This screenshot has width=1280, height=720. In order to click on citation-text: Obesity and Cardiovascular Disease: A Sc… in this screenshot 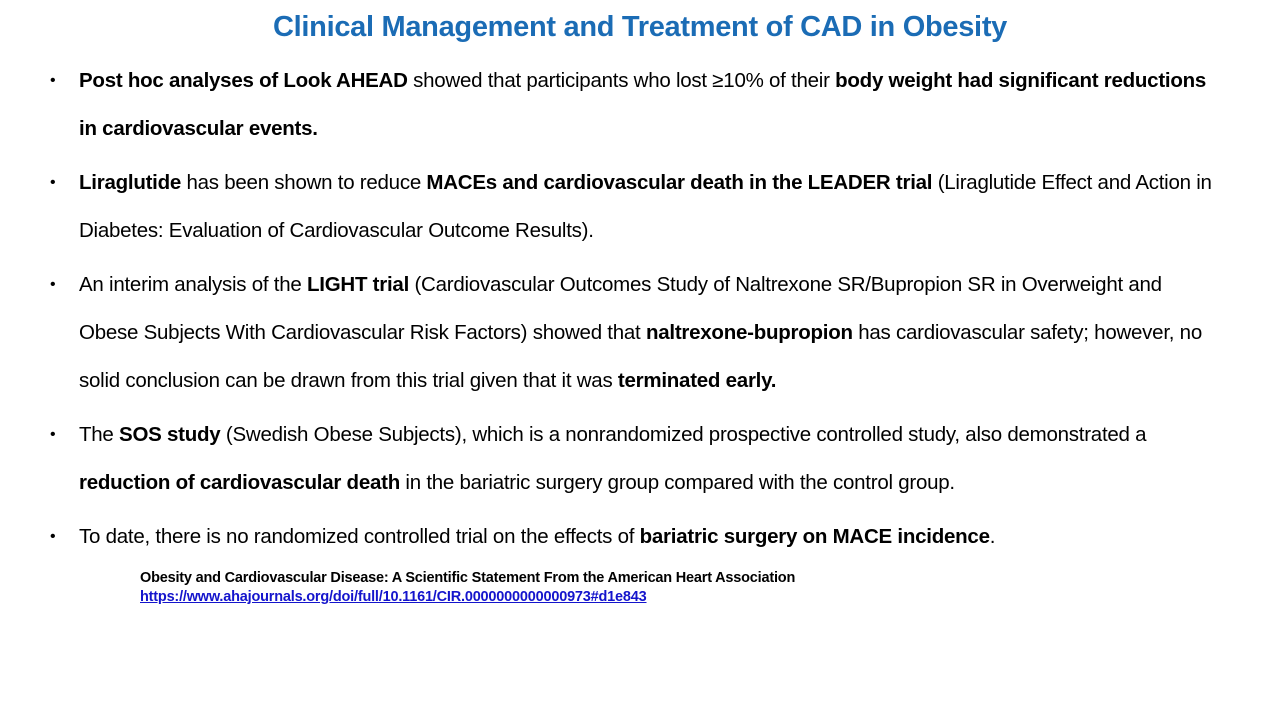, I will do `click(468, 578)`.